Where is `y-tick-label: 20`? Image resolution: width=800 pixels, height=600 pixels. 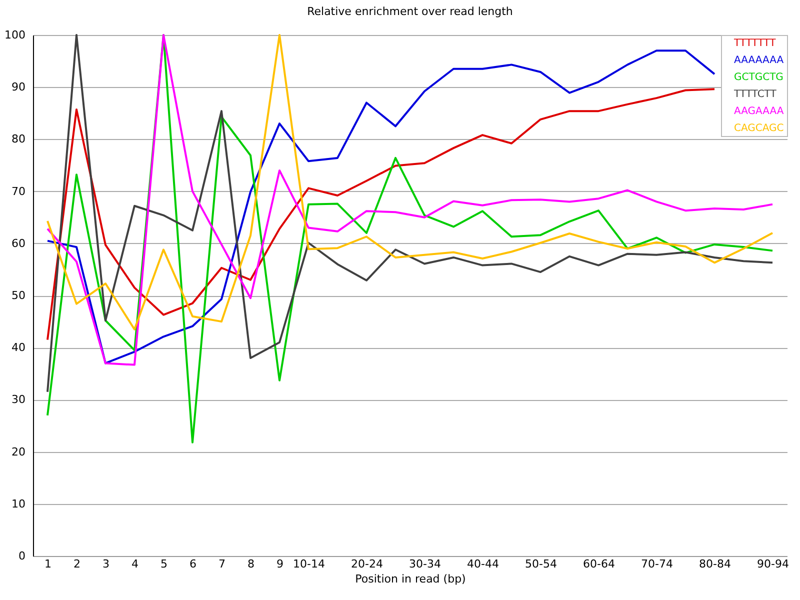 y-tick-label: 20 is located at coordinates (19, 451).